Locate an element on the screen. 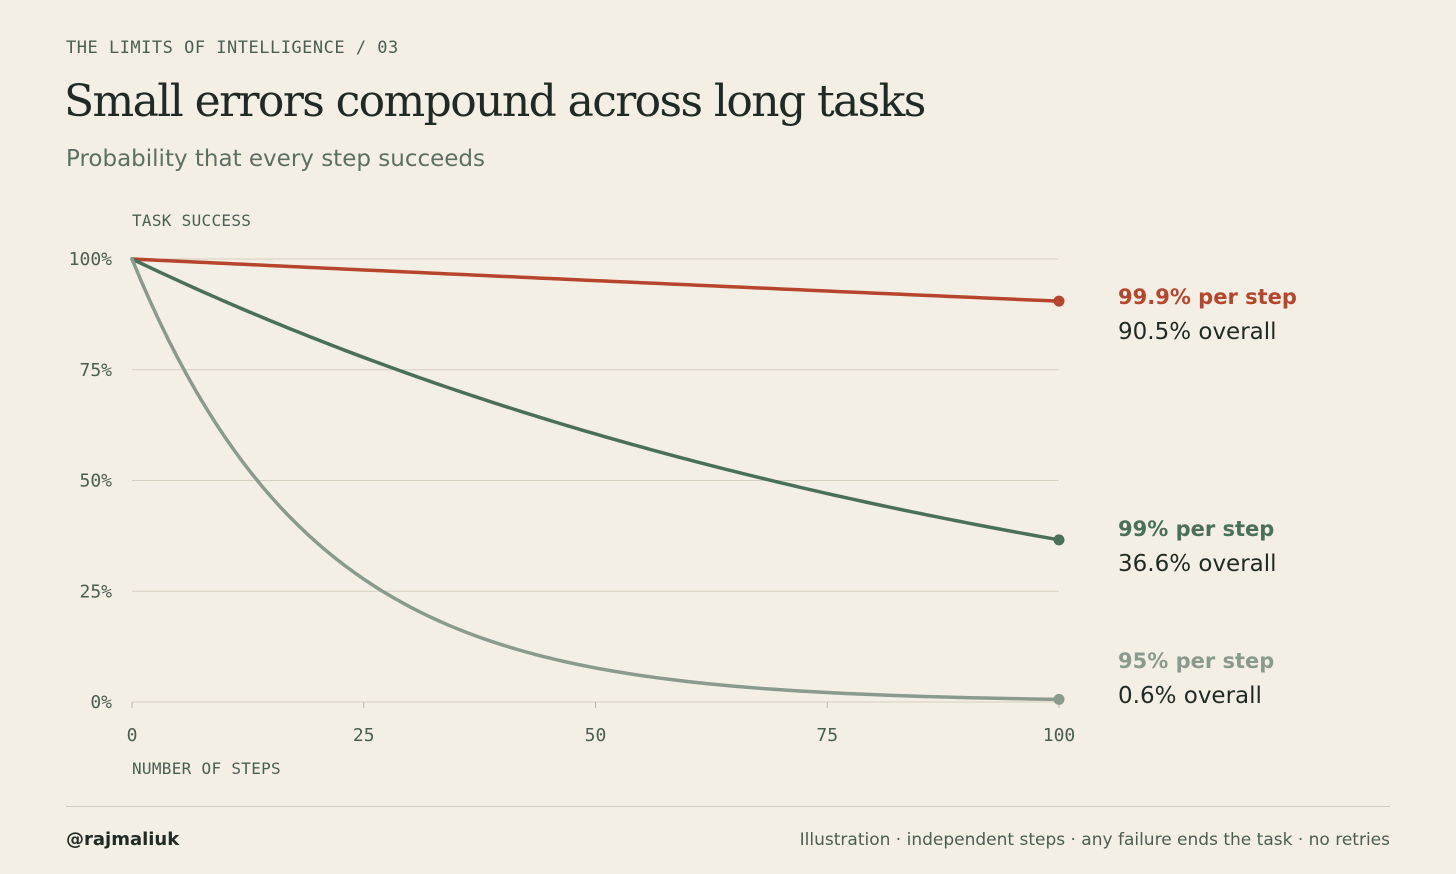 The image size is (1456, 874). series-overall-label: 0.6% overall is located at coordinates (1190, 696).